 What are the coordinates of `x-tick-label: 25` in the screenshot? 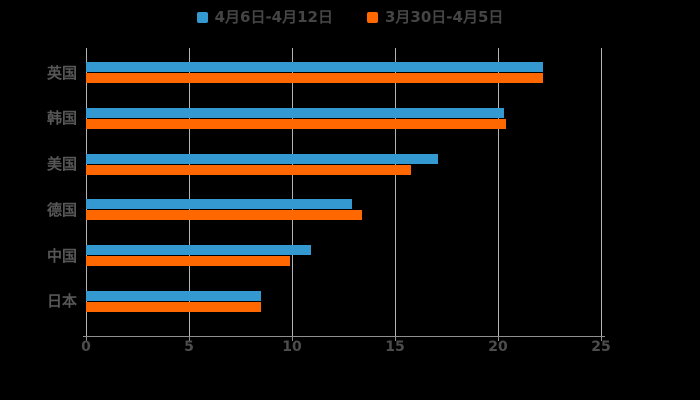 It's located at (601, 347).